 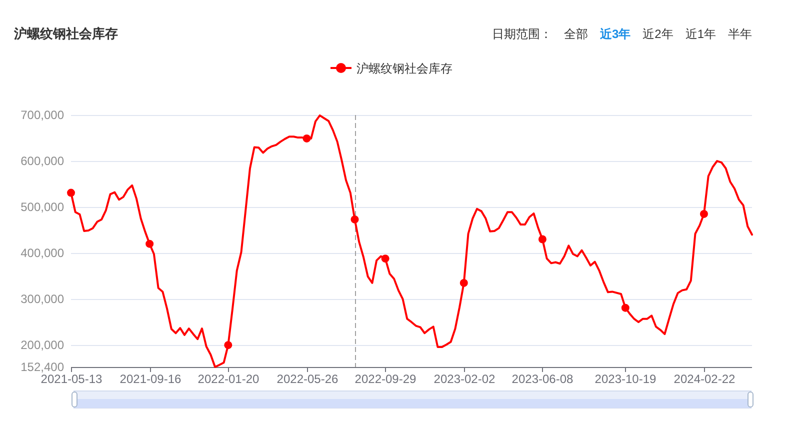 I want to click on x-tick-label: 2022-05-26, so click(x=307, y=379).